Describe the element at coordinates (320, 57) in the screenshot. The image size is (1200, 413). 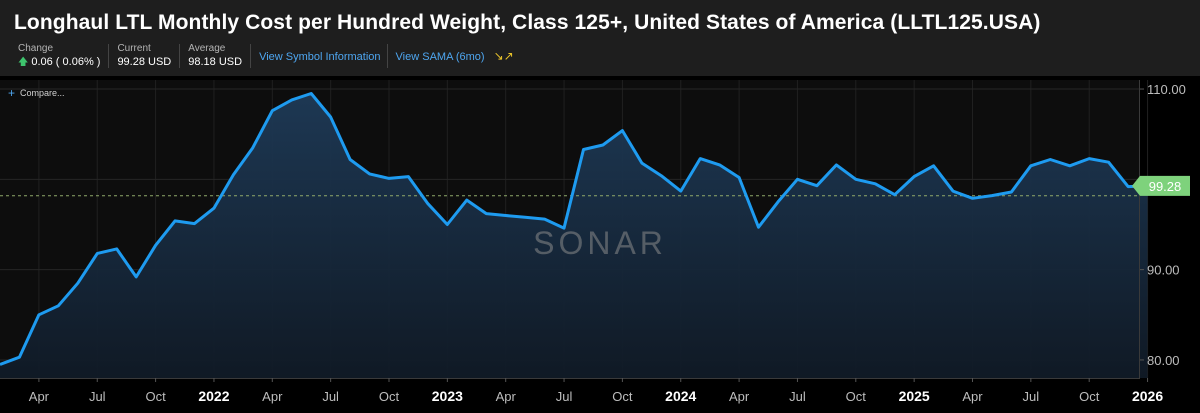
I see `view-symbol-information-link: View Symbol Information` at that location.